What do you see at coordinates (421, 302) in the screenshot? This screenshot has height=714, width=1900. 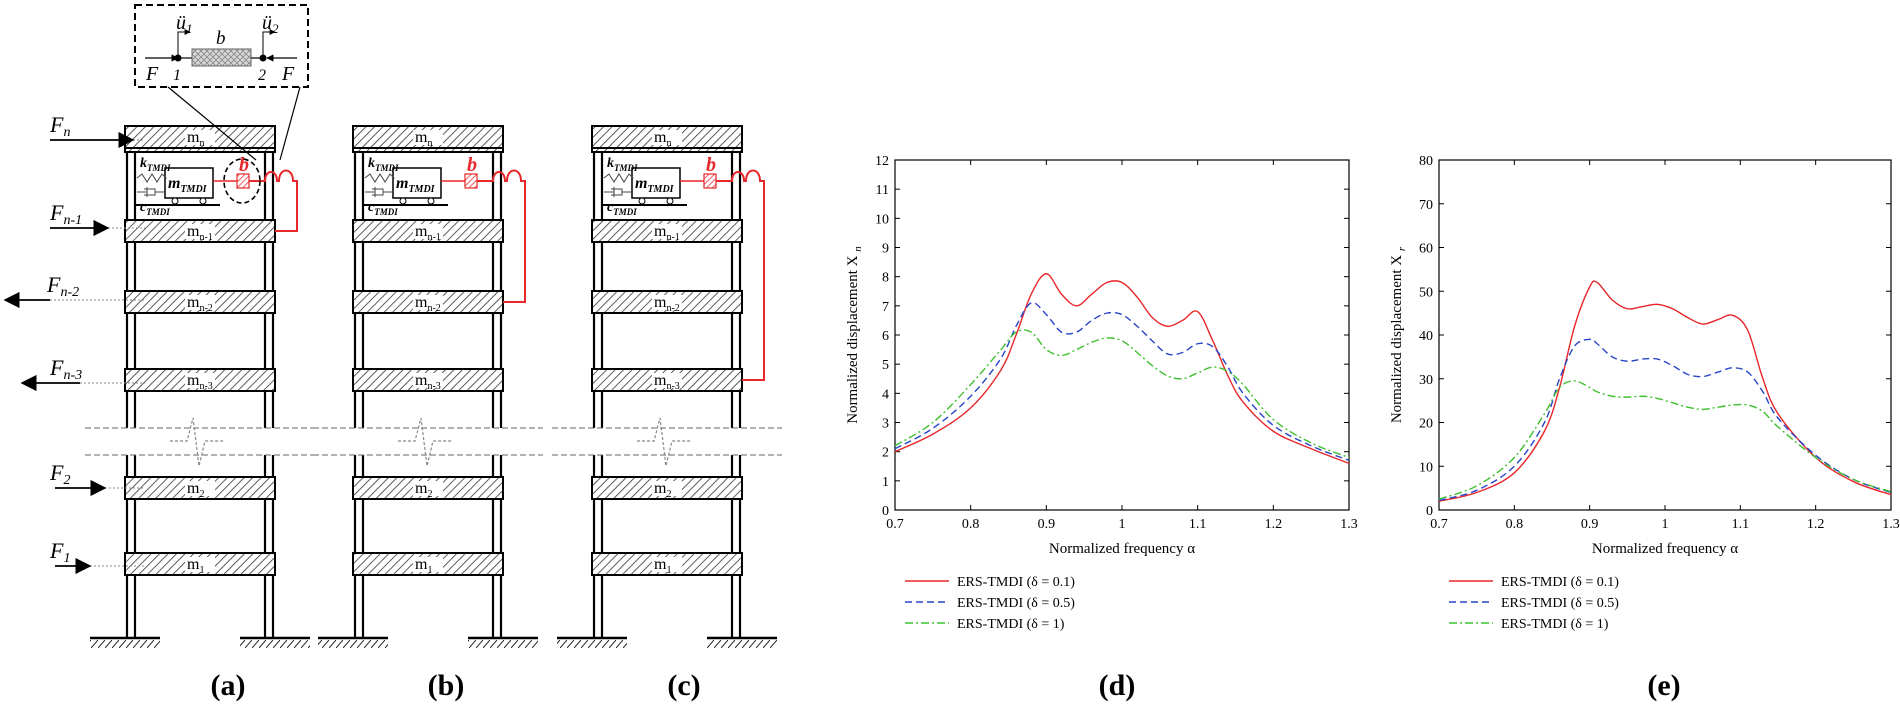 I see `mass-label-n-2-main: m` at bounding box center [421, 302].